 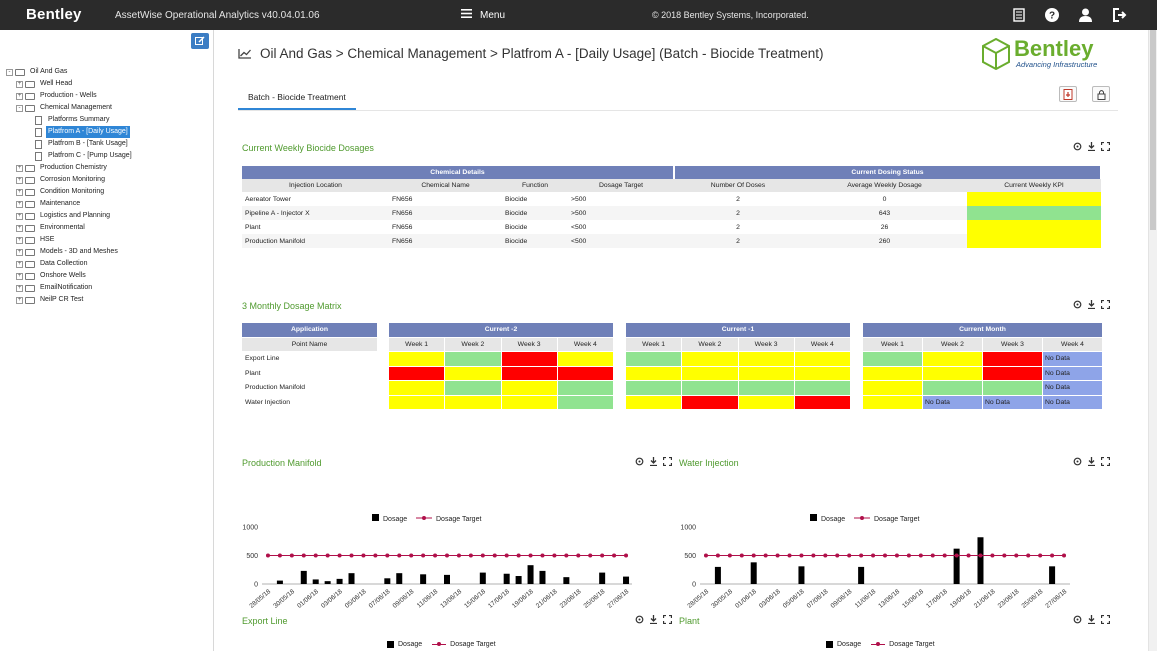 What do you see at coordinates (483, 15) in the screenshot?
I see `menu-button: Menu` at bounding box center [483, 15].